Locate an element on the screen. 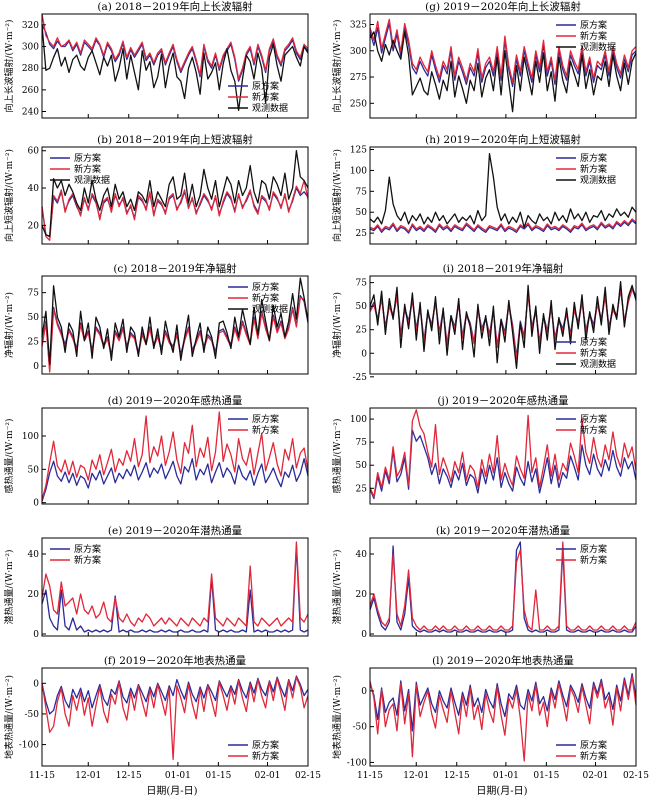 Image resolution: width=650 pixels, height=800 pixels. series-line-new-k is located at coordinates (503, 586).